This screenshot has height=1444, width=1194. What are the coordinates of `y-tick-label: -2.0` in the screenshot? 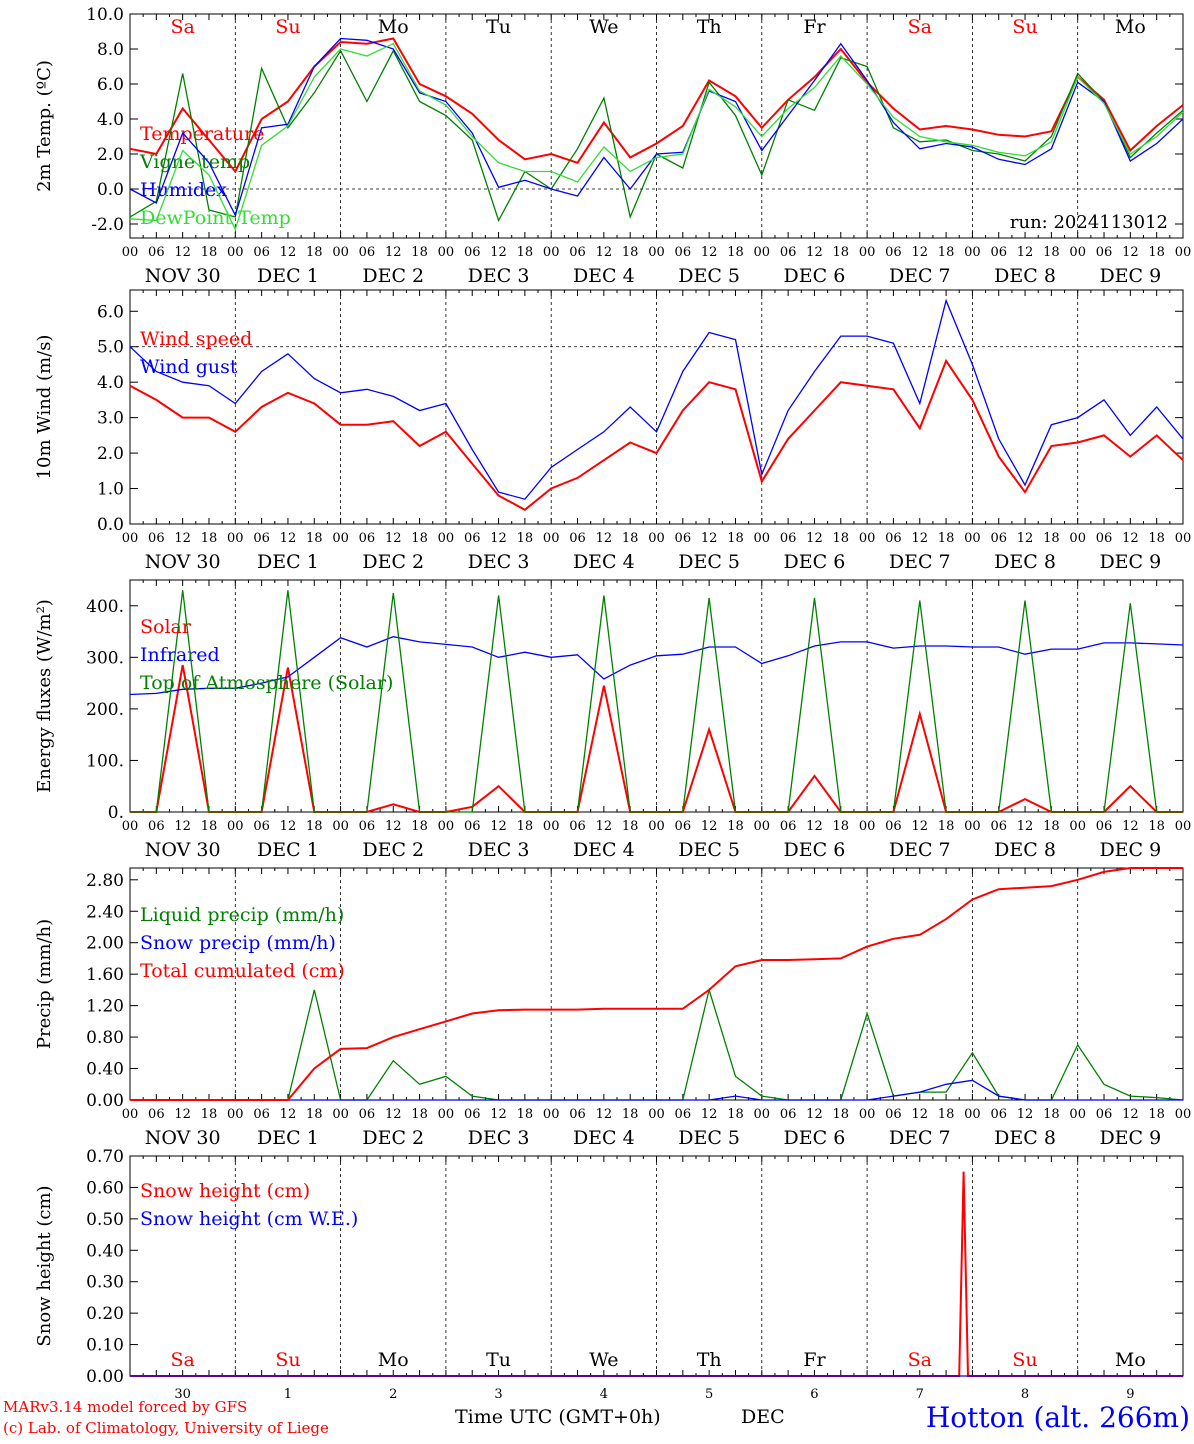 It's located at (107, 225).